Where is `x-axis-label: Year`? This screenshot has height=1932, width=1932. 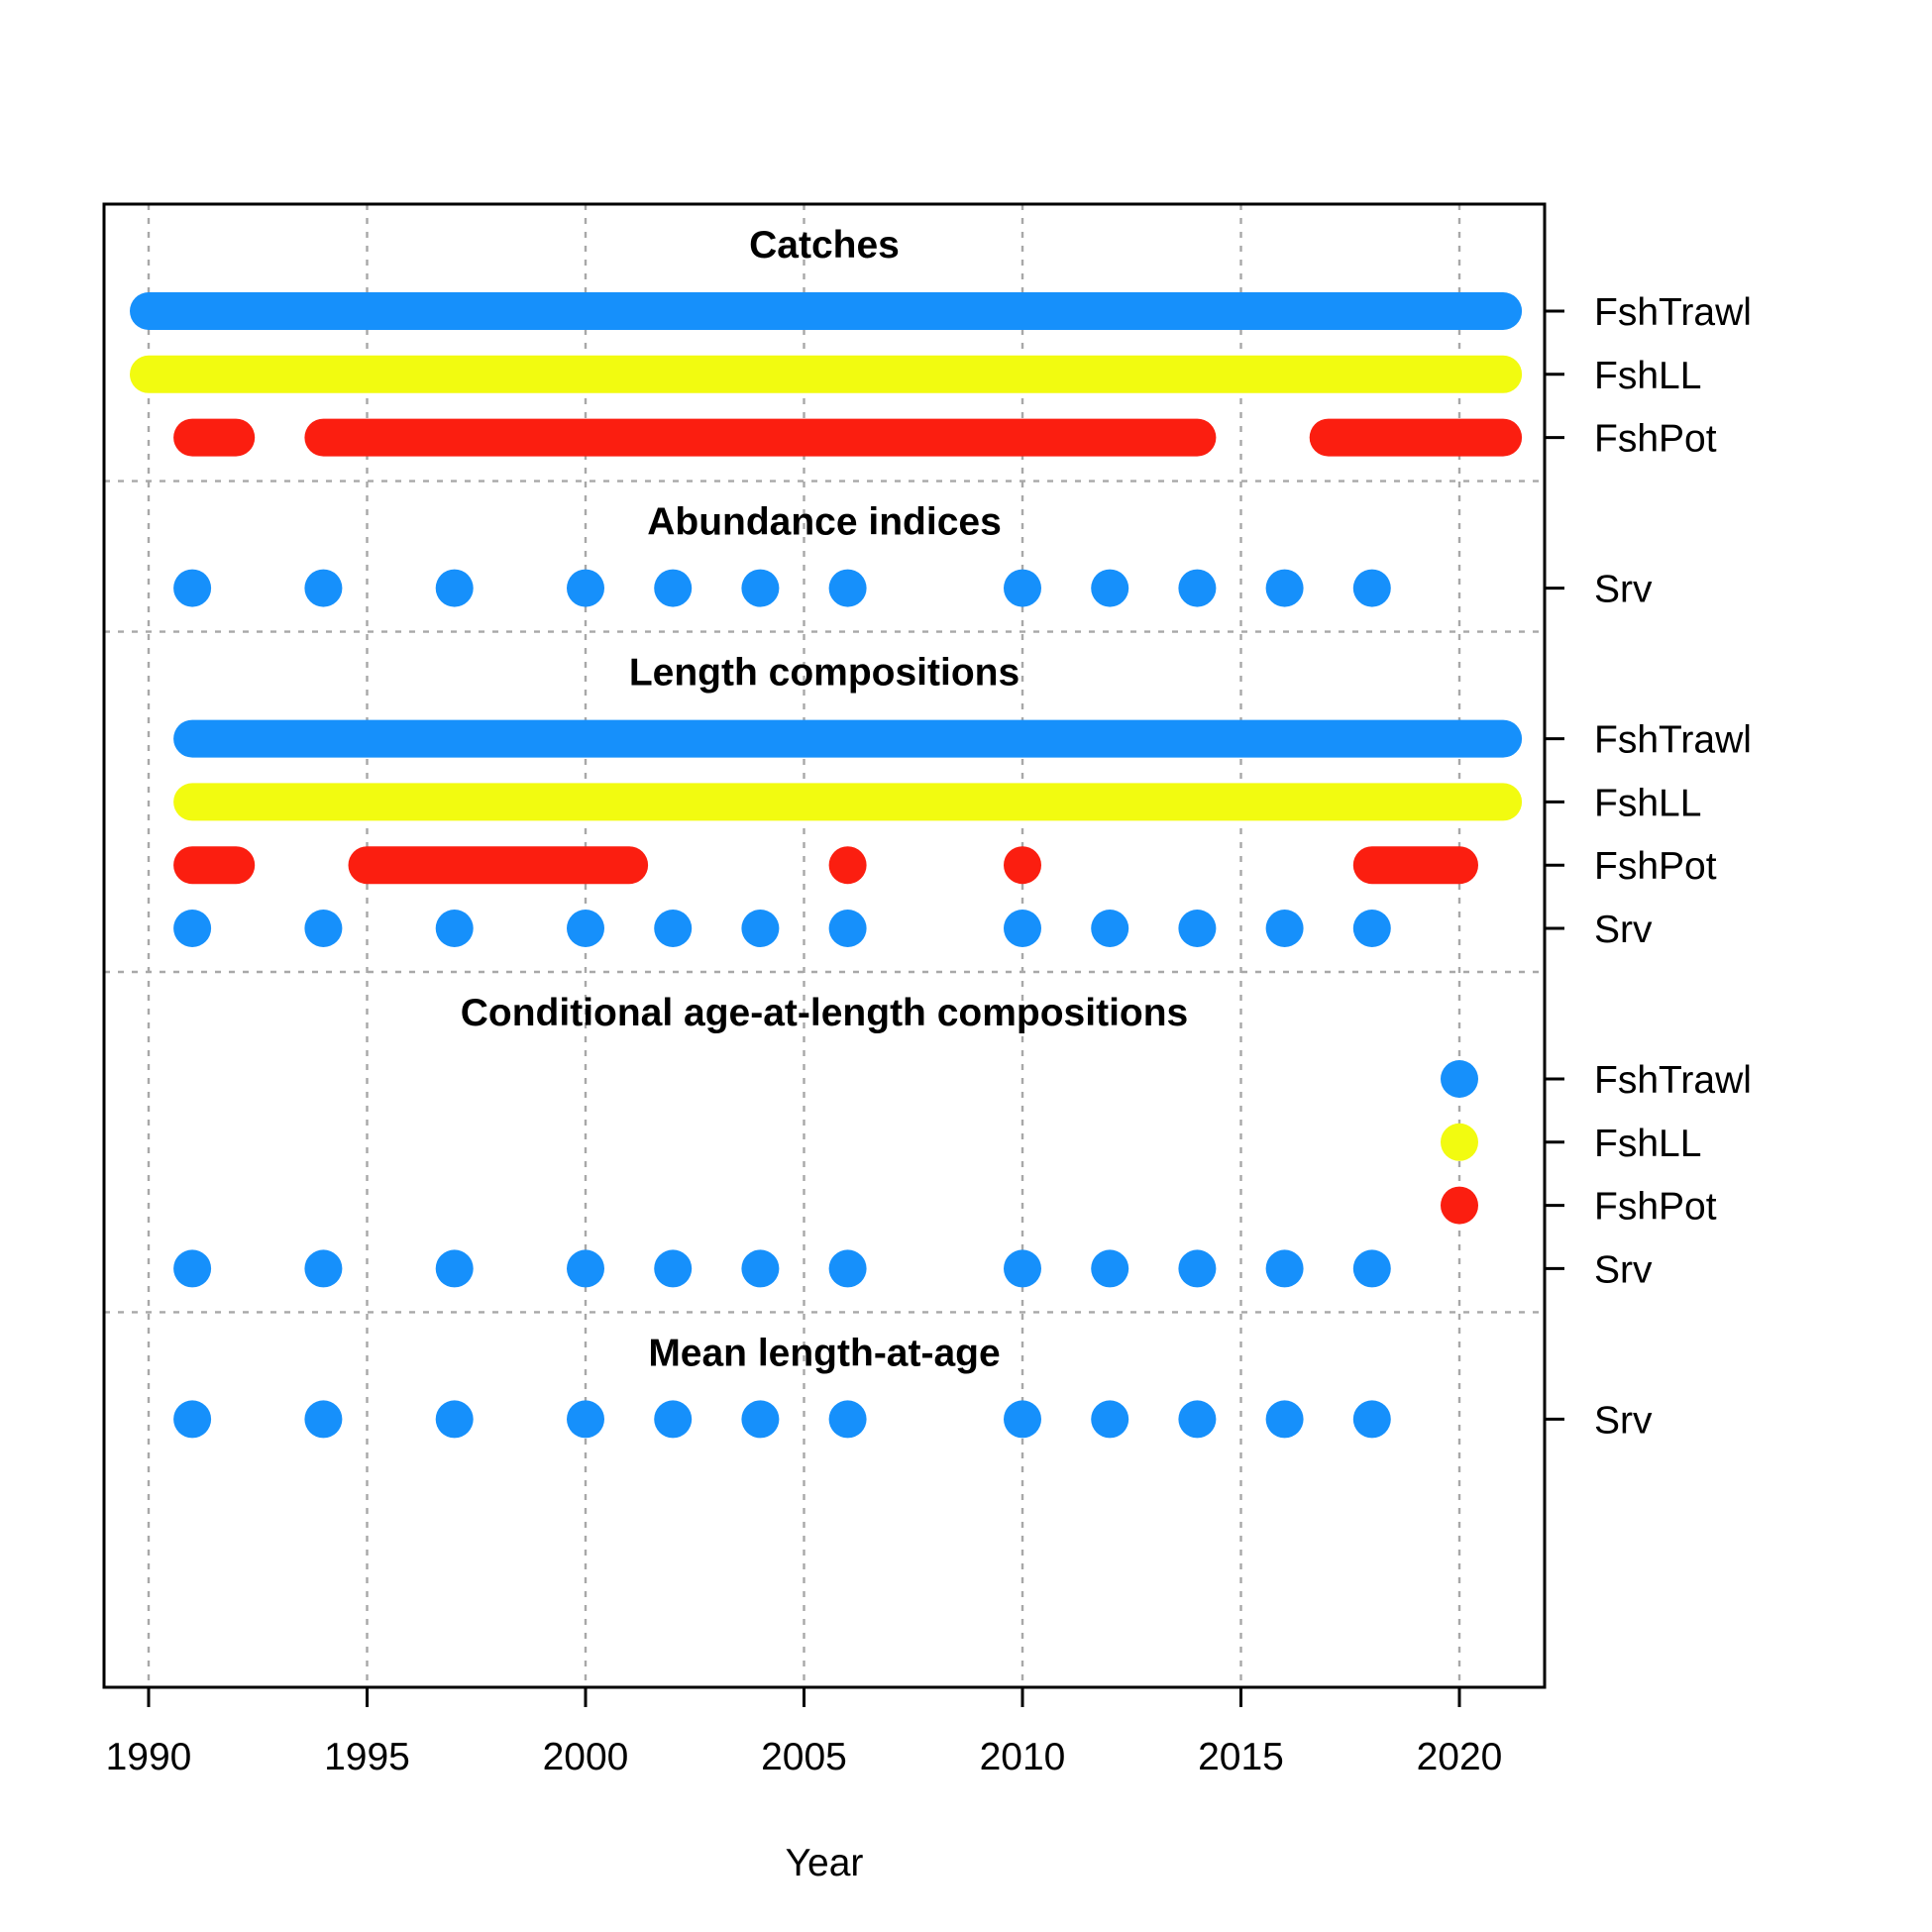 x-axis-label: Year is located at coordinates (825, 1863).